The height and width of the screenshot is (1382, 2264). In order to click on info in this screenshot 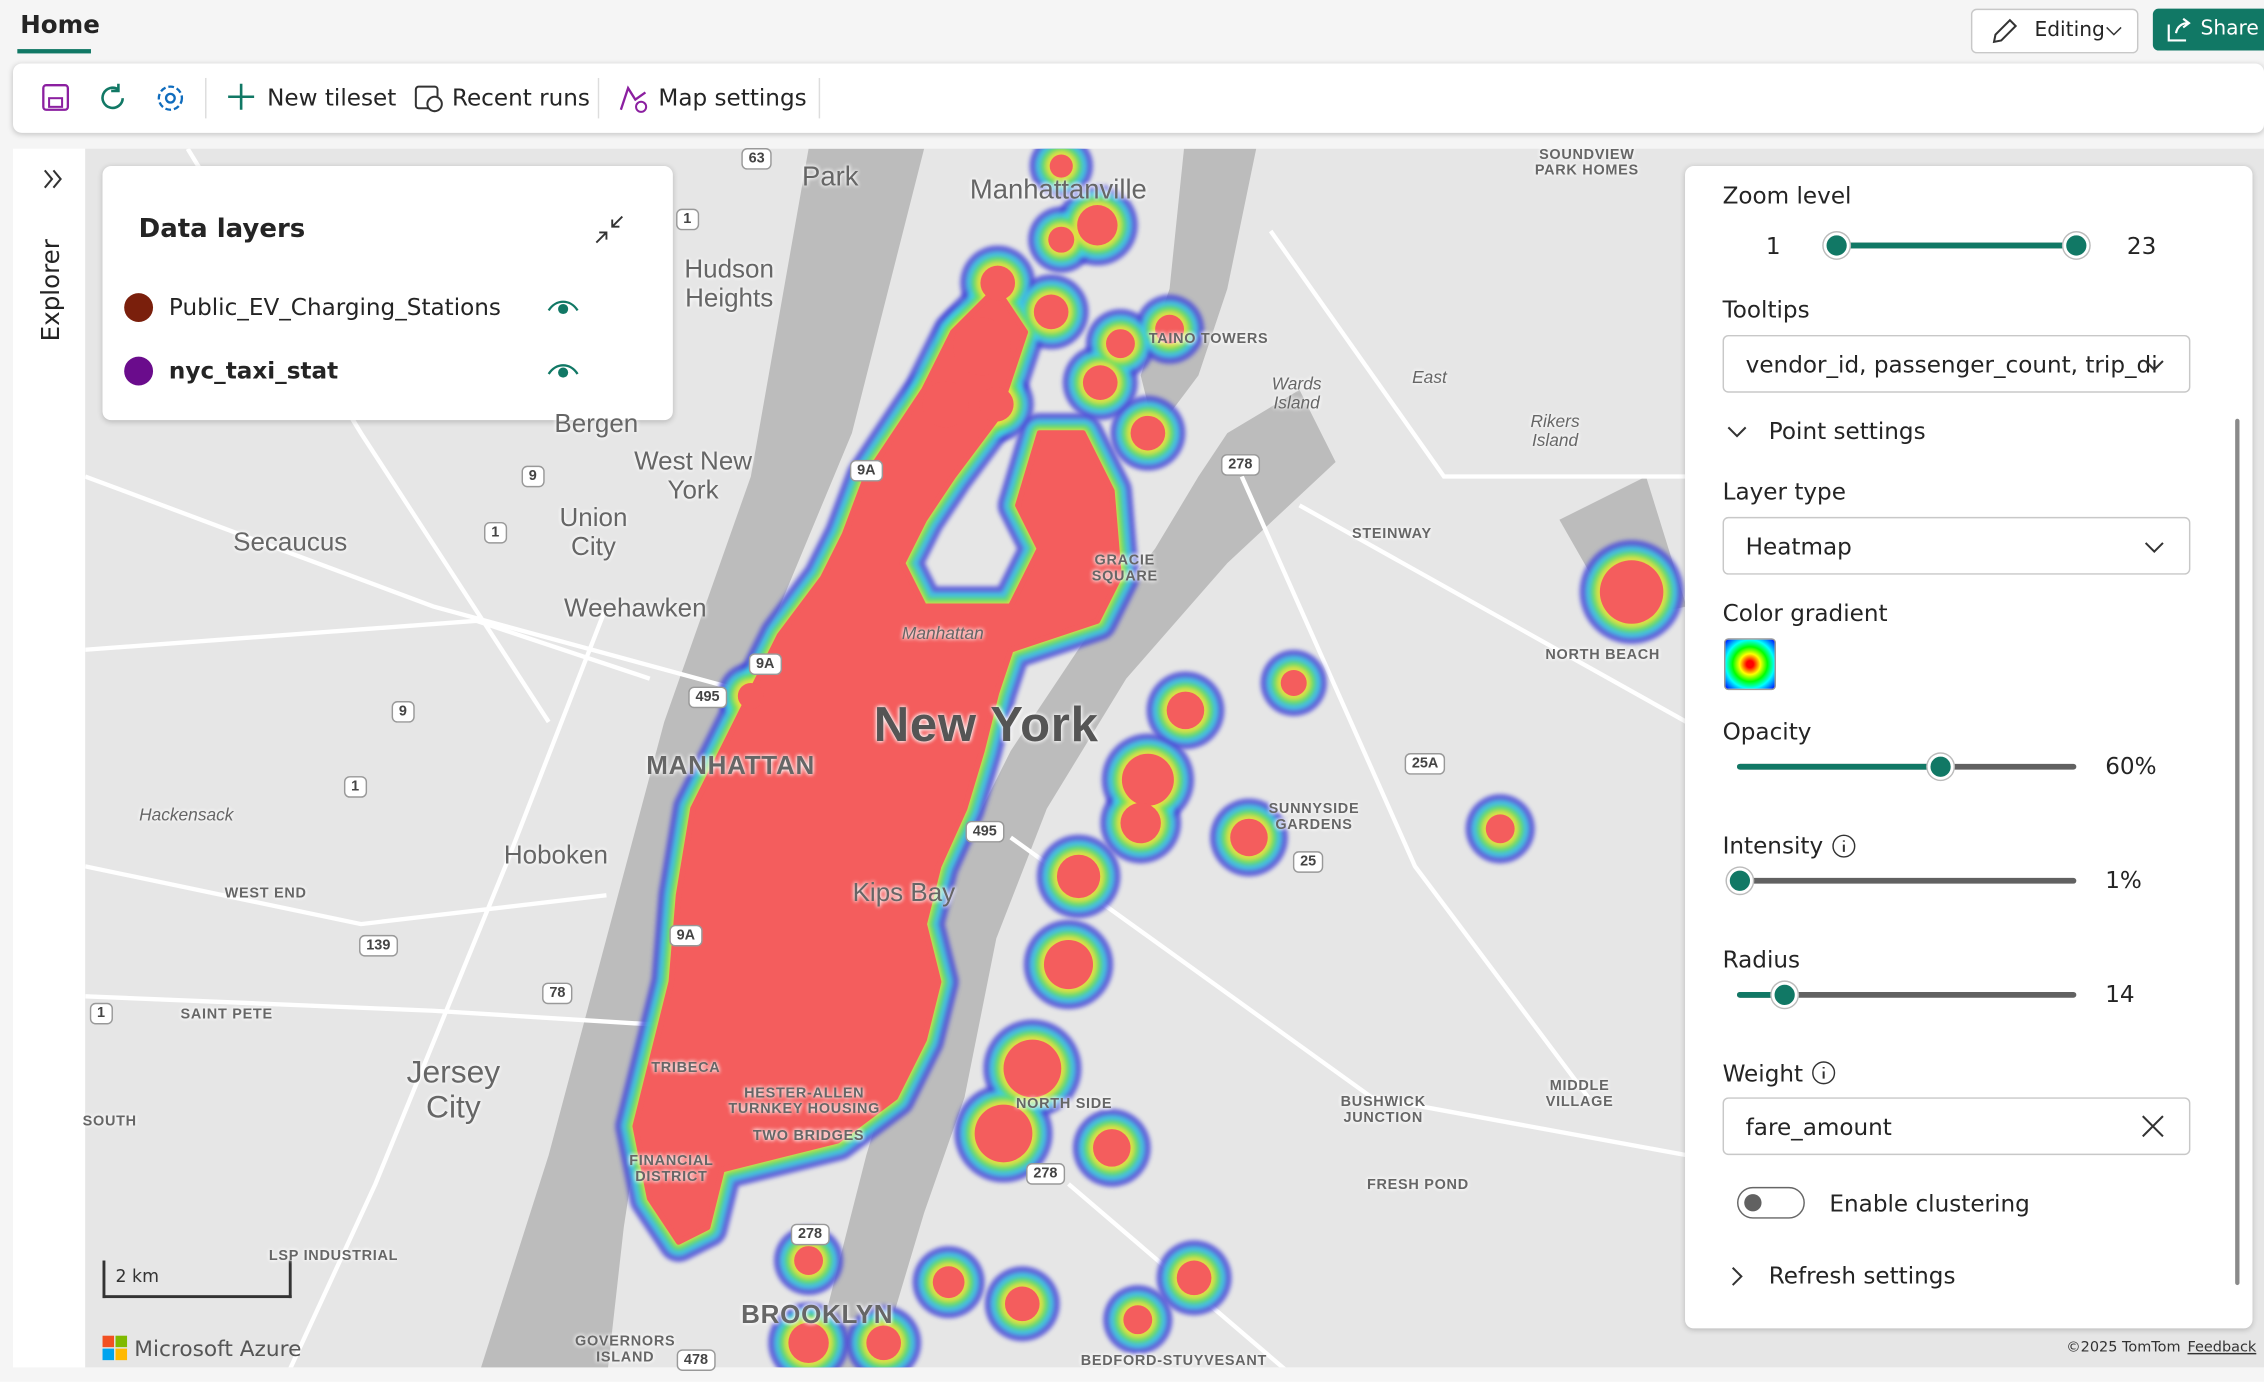, I will do `click(1824, 1073)`.